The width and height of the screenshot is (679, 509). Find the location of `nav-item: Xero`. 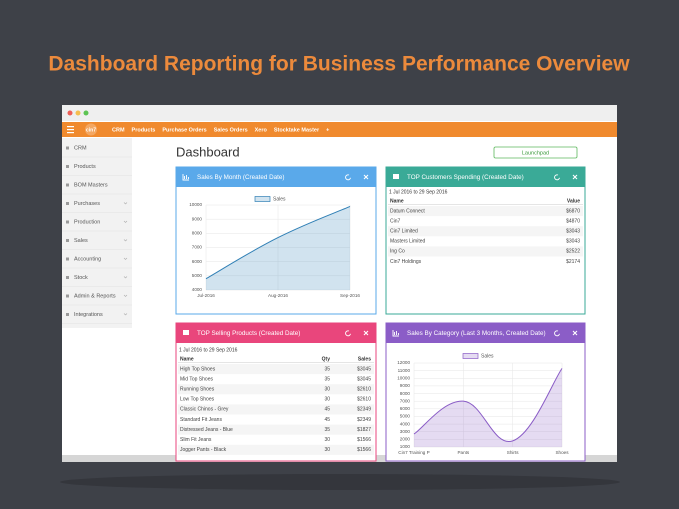

nav-item: Xero is located at coordinates (261, 130).